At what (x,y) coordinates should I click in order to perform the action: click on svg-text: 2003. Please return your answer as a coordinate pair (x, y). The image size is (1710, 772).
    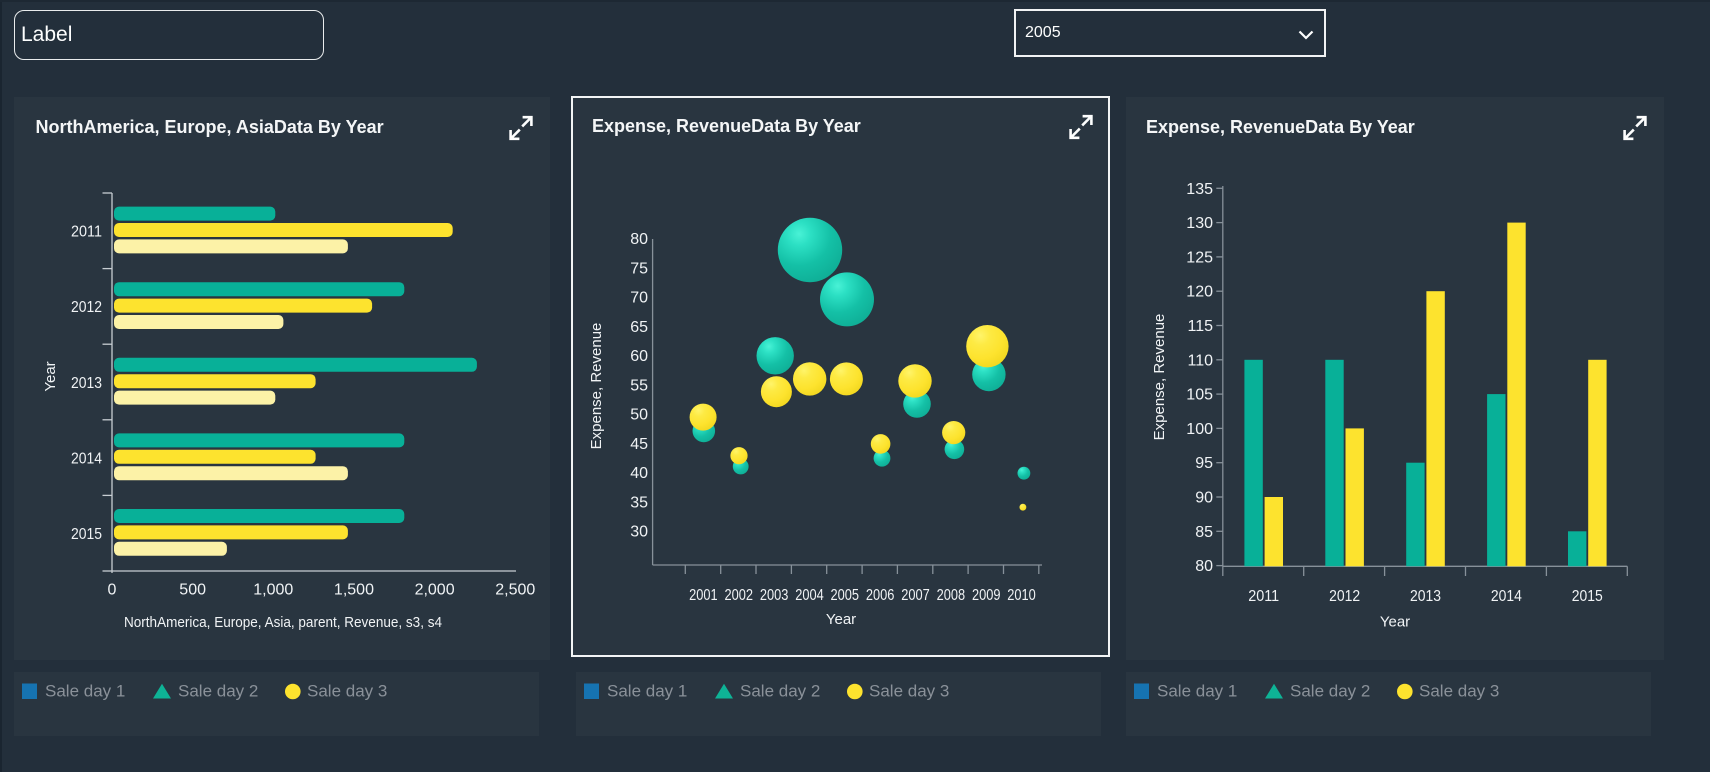
    Looking at the image, I should click on (773, 594).